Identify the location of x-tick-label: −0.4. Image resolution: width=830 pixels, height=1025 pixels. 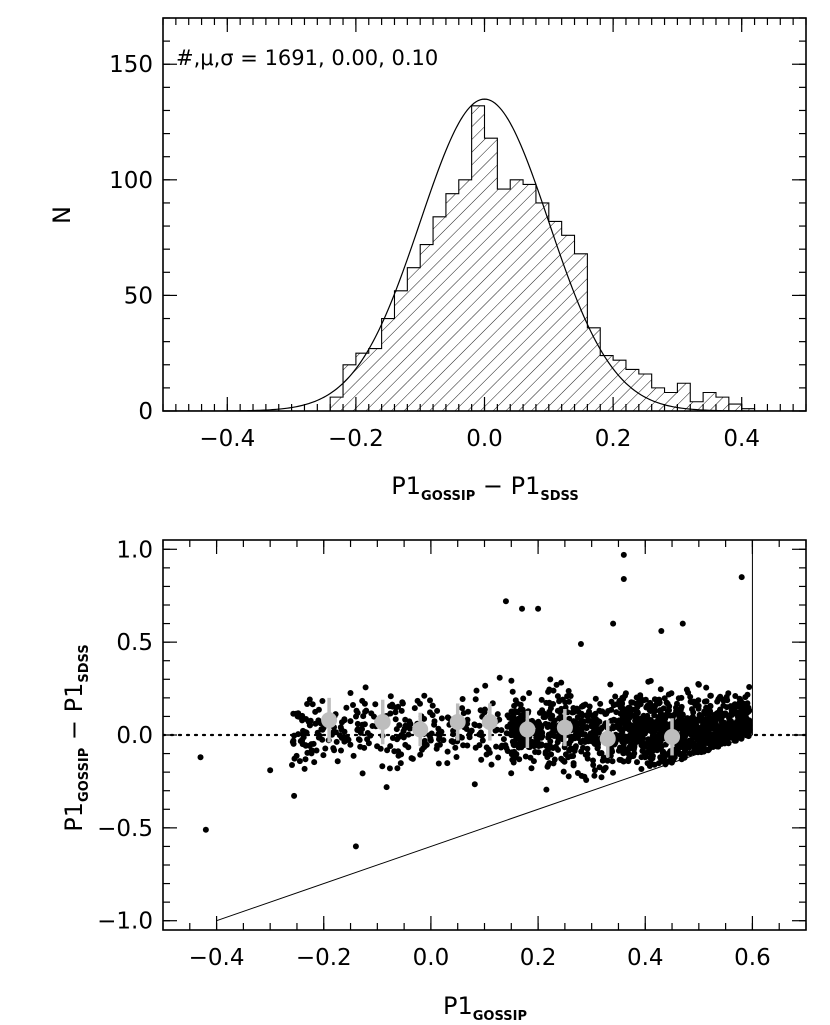
(217, 958).